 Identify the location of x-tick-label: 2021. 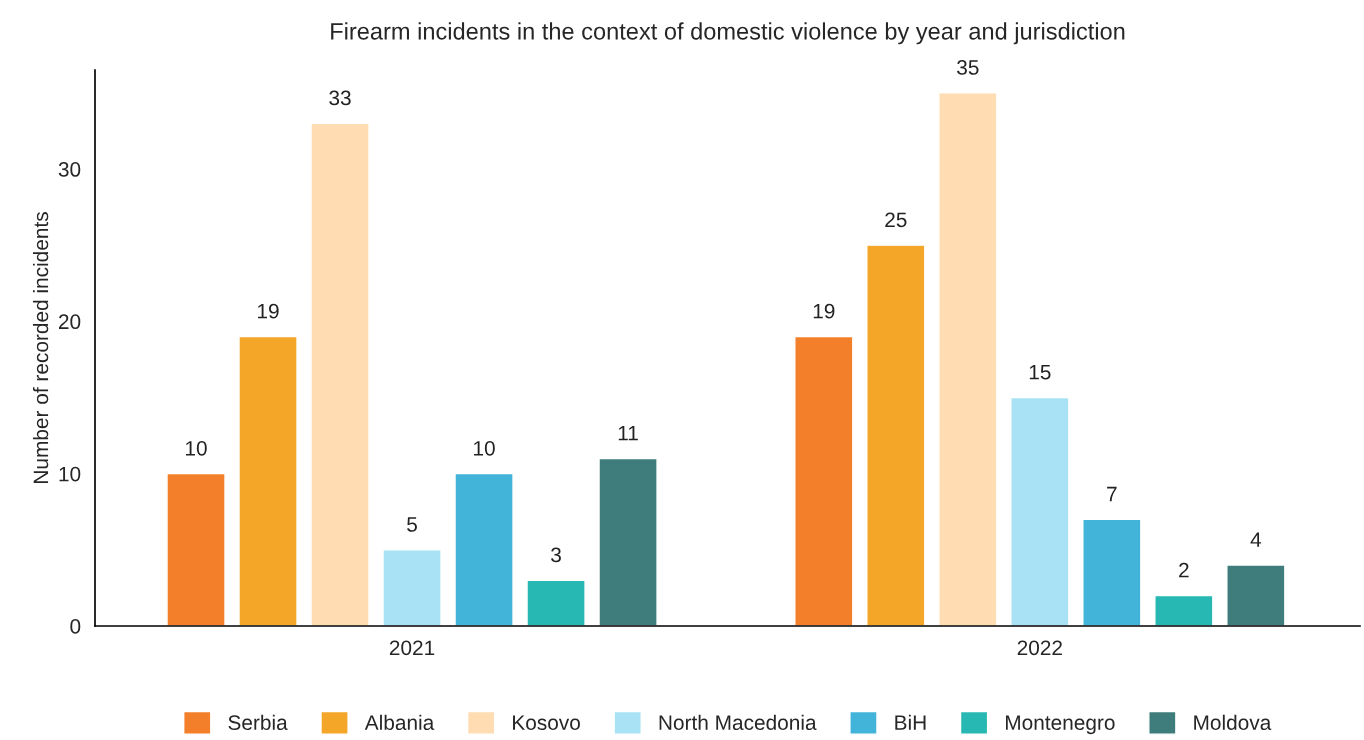
(412, 648).